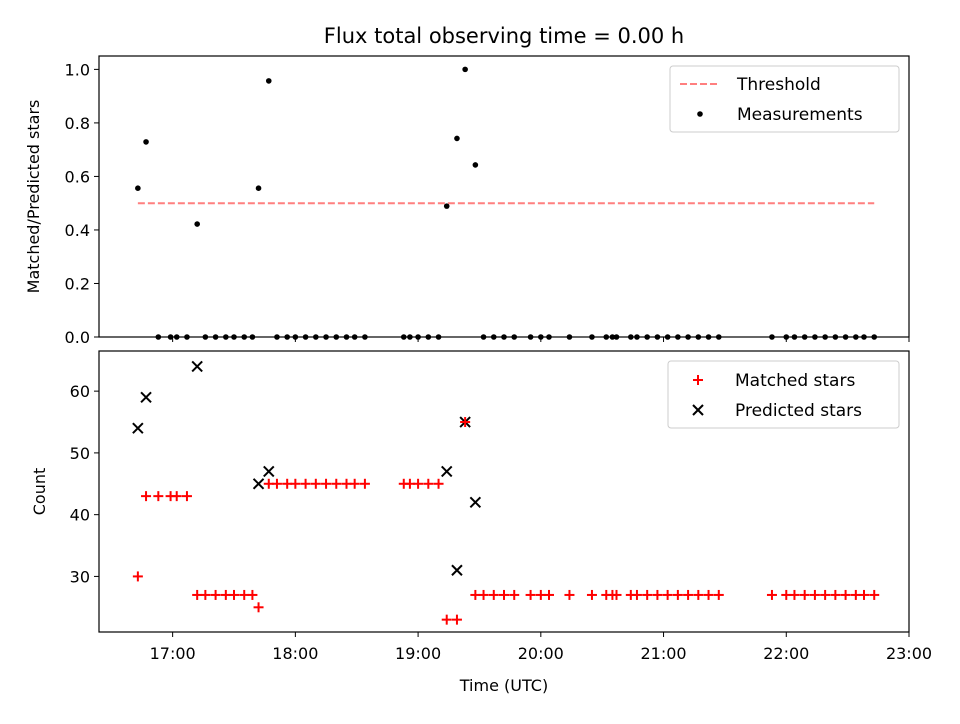 This screenshot has height=724, width=960. What do you see at coordinates (784, 99) in the screenshot?
I see `top-legend-box` at bounding box center [784, 99].